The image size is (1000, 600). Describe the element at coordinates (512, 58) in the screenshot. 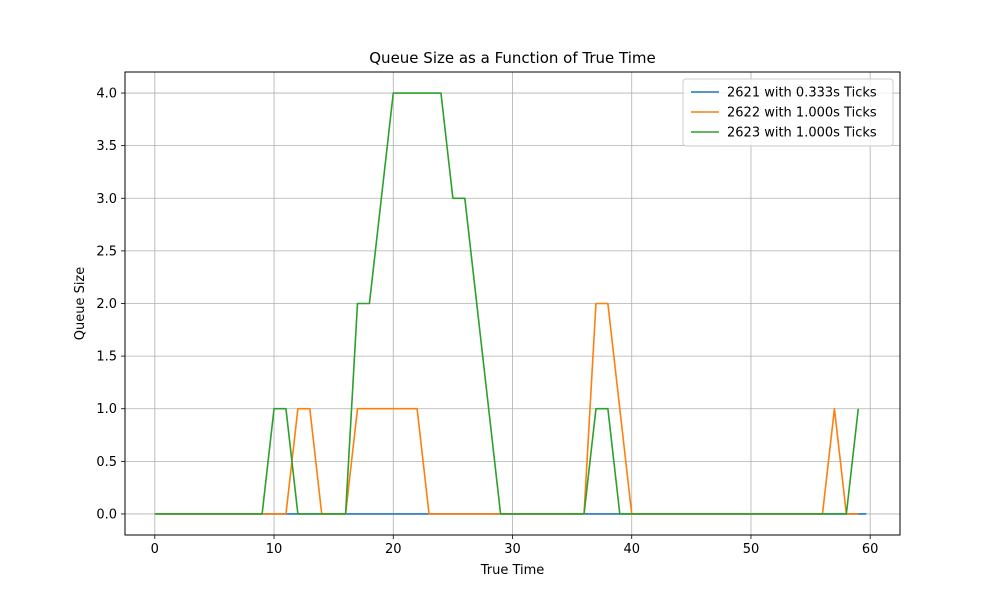

I see `chart-title: Queue Size as a Function of True Time` at that location.